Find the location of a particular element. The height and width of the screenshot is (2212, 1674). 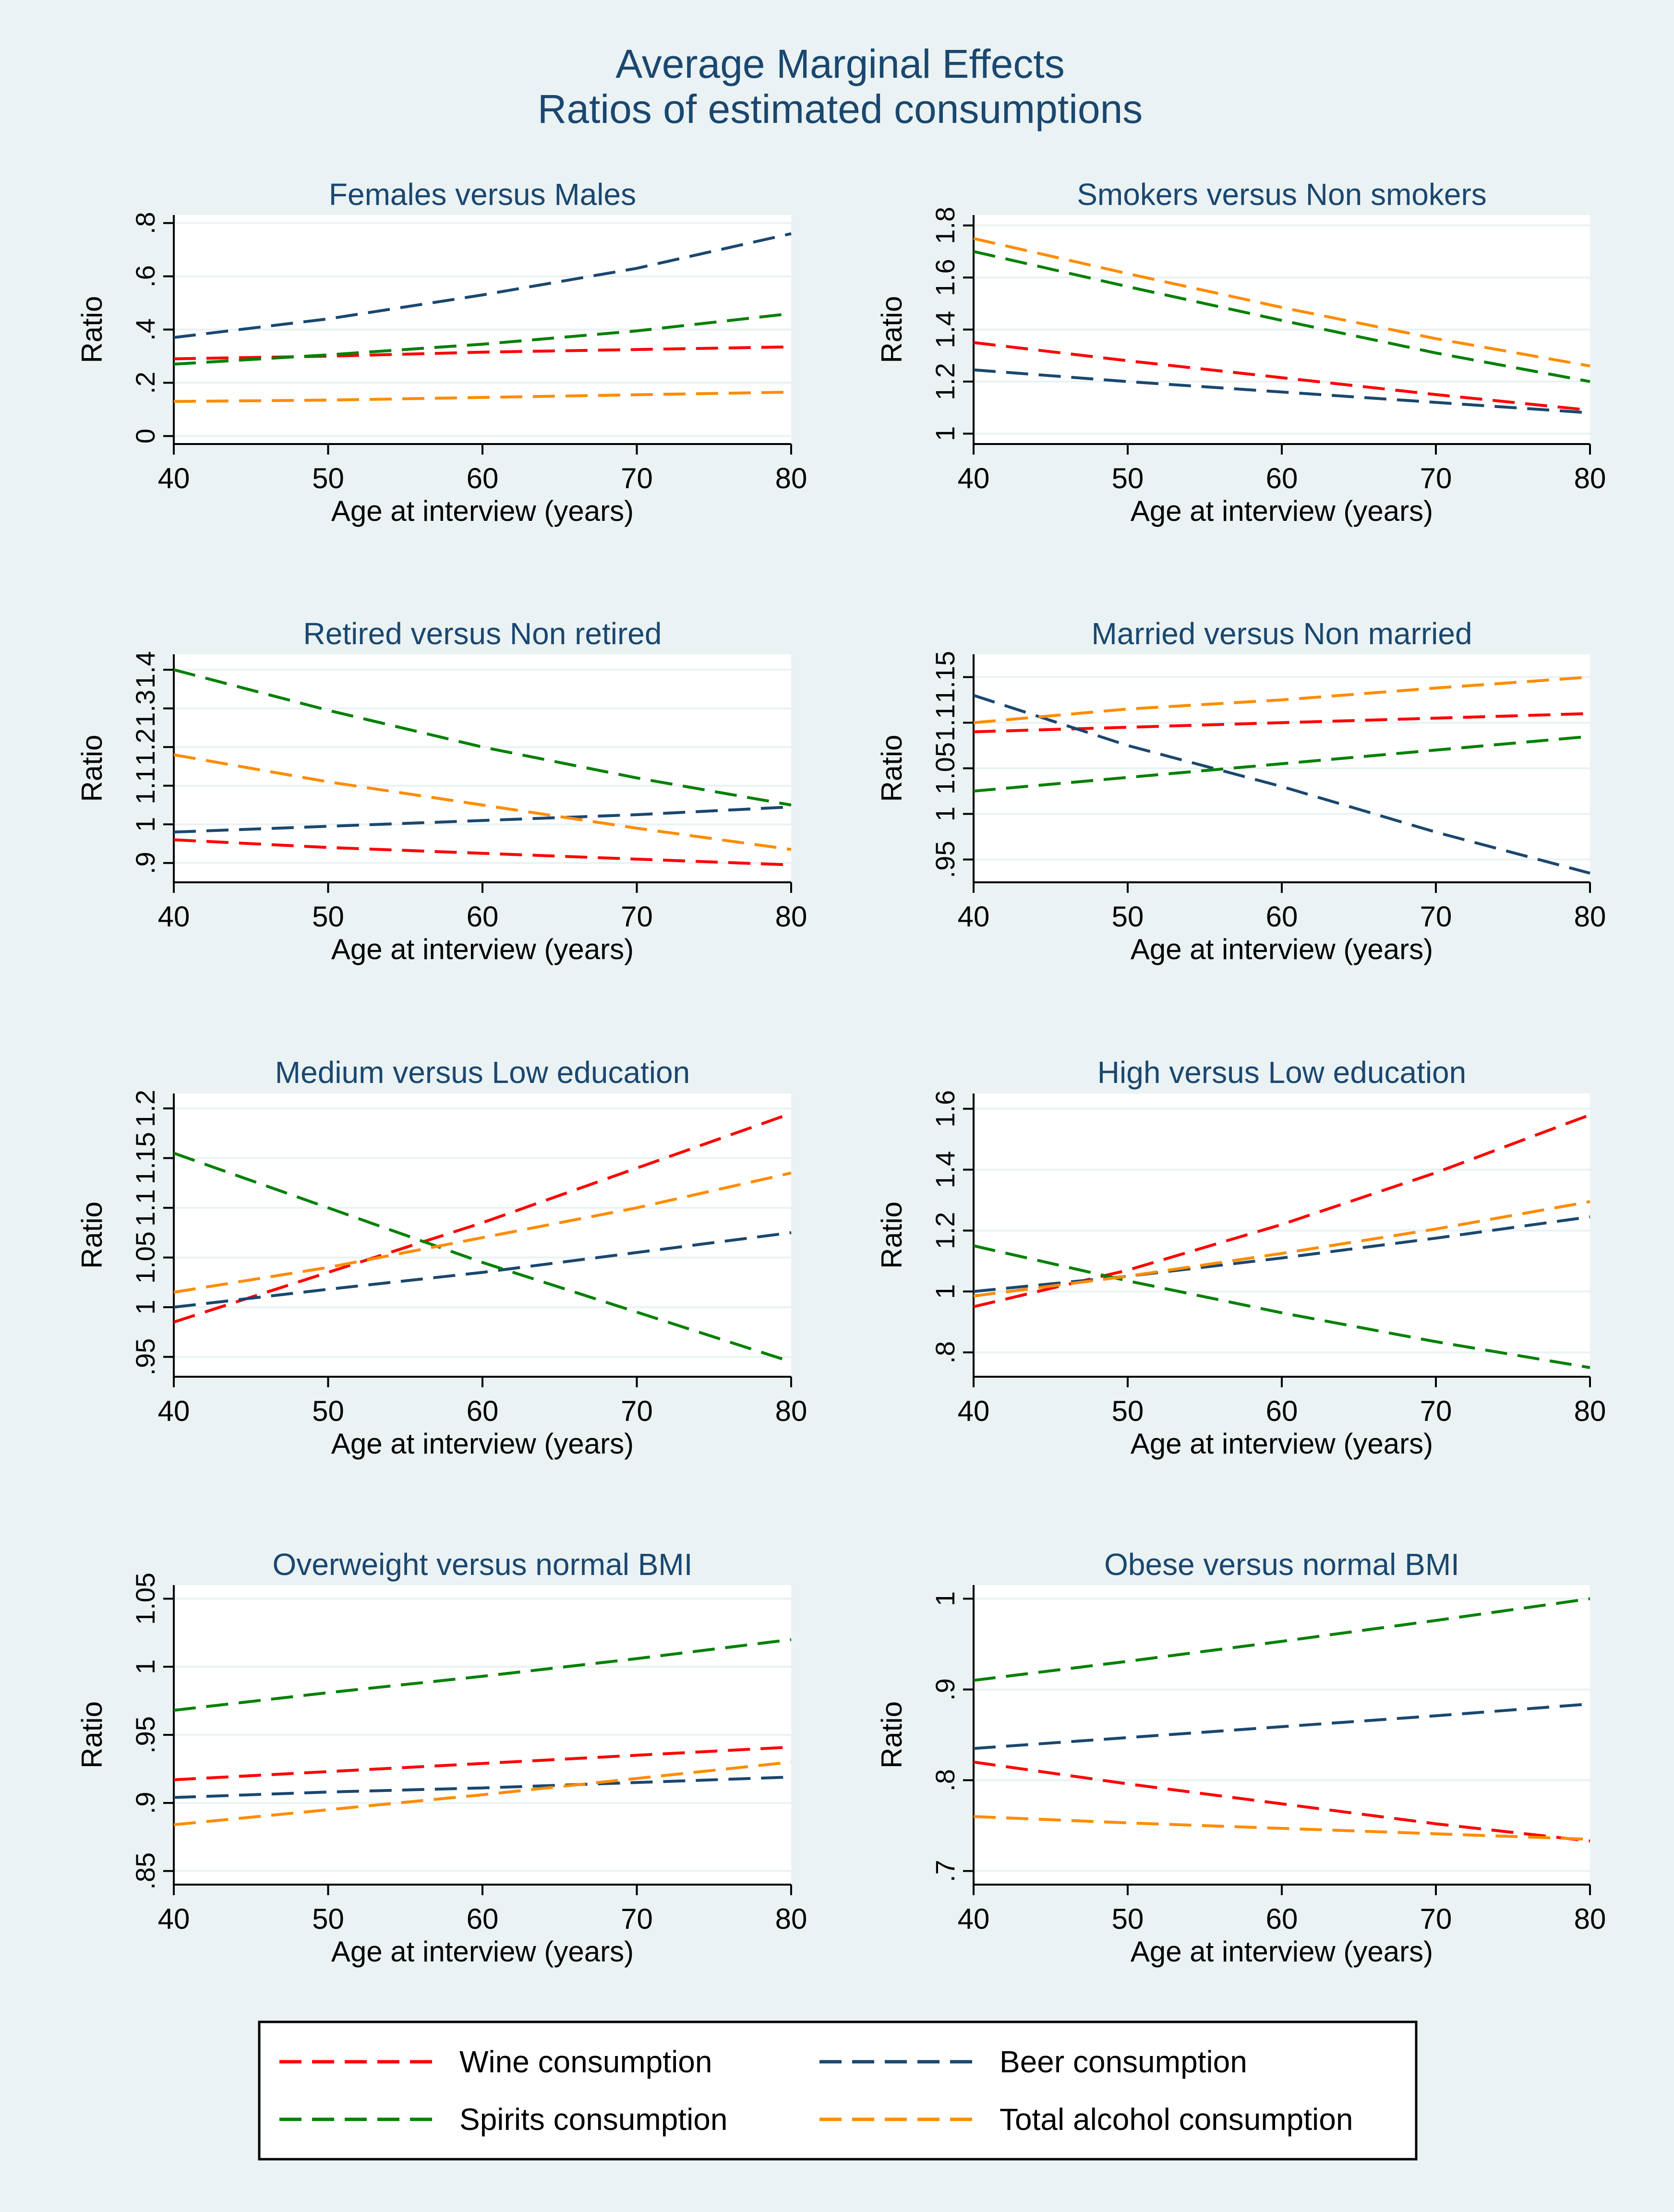

panel-title: Females versus Males is located at coordinates (482, 194).